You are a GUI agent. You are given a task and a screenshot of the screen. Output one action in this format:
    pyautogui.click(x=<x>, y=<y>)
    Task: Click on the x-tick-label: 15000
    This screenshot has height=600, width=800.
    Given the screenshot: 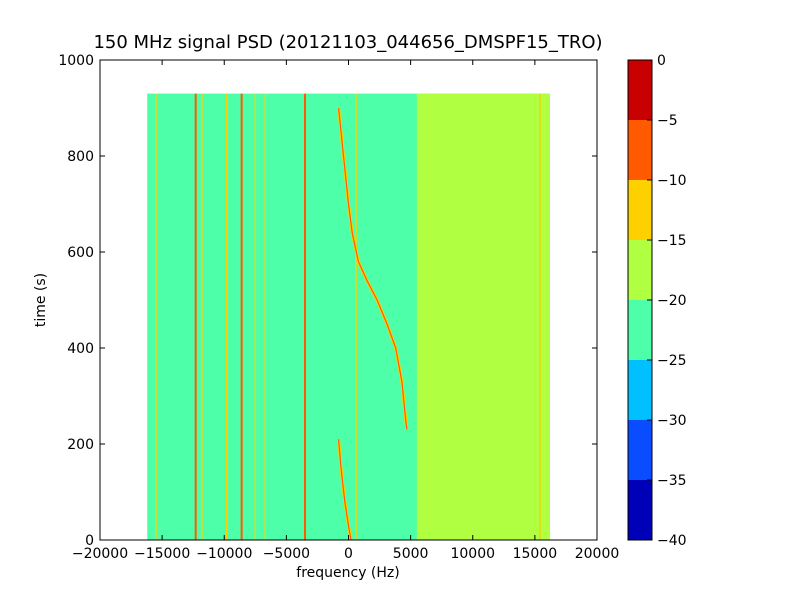 What is the action you would take?
    pyautogui.click(x=535, y=554)
    